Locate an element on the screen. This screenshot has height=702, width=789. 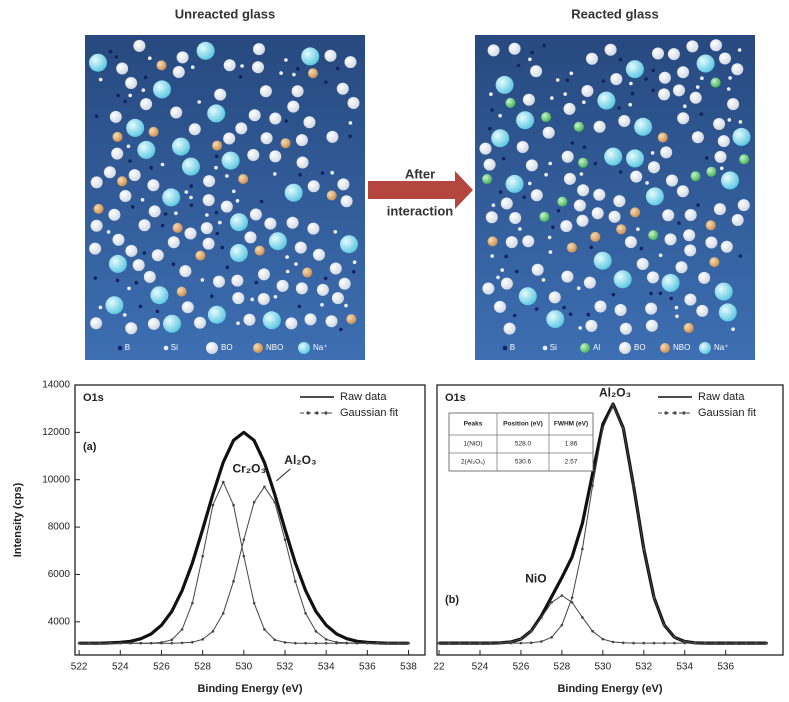
legend-marker is located at coordinates (326, 413).